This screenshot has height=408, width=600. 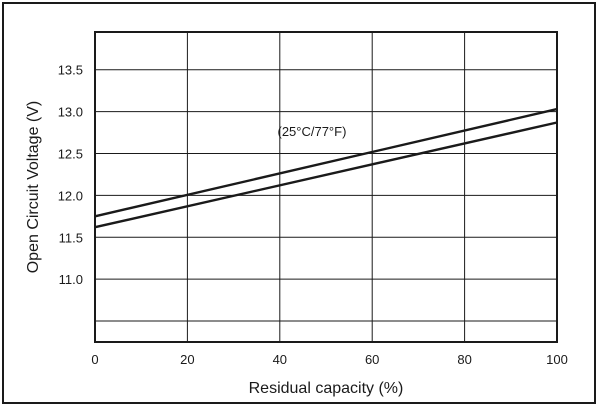 I want to click on x-tick-label: 20, so click(x=187, y=359).